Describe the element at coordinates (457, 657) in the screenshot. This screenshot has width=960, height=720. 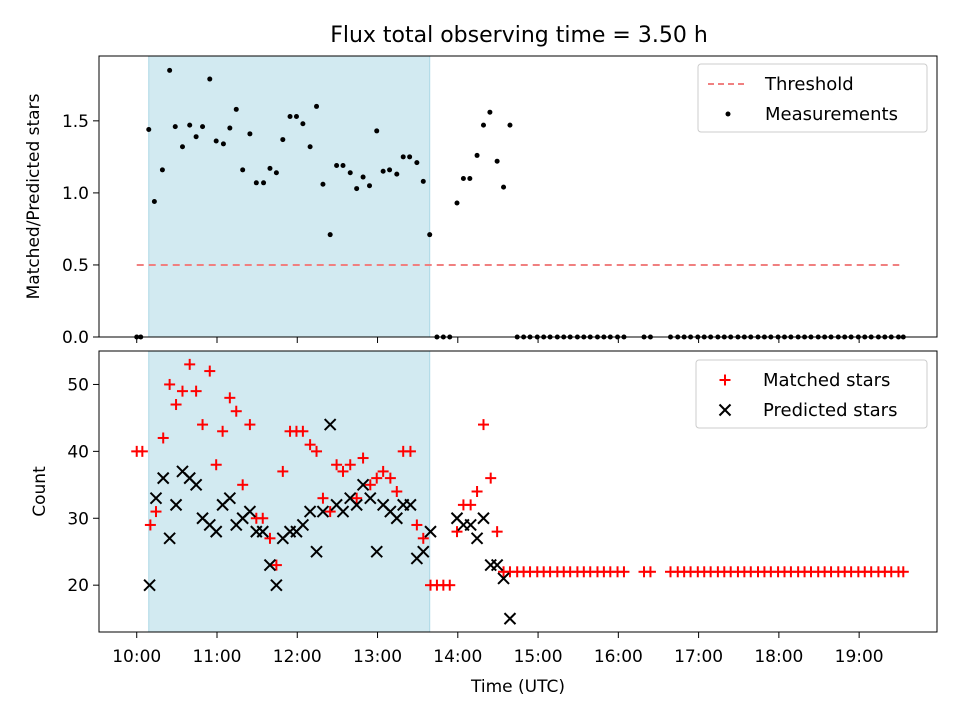
I see `x-tick-label: 14:00` at that location.